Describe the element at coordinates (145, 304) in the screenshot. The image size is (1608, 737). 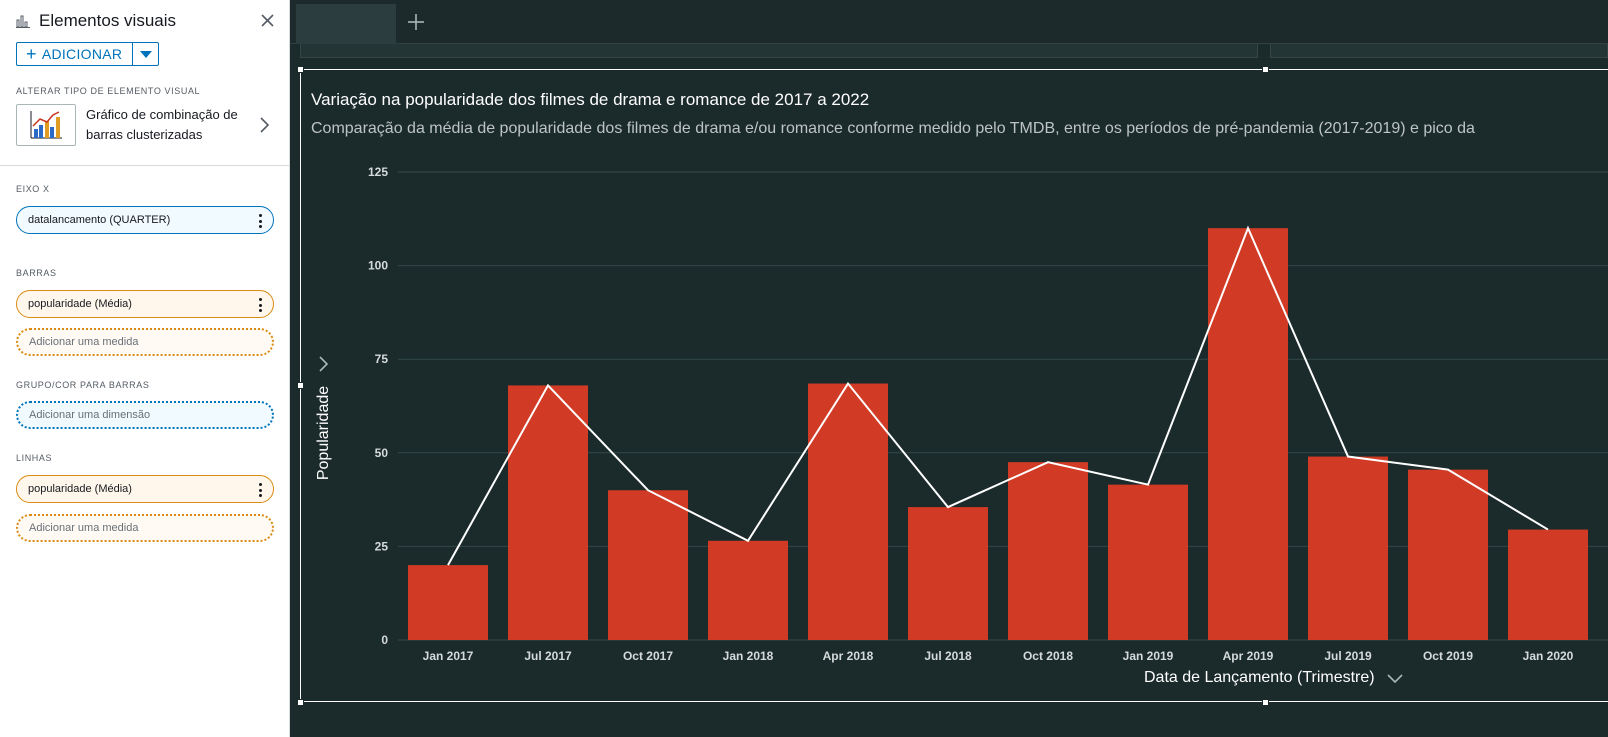
I see `bars-field-well: popularidade (Média)` at that location.